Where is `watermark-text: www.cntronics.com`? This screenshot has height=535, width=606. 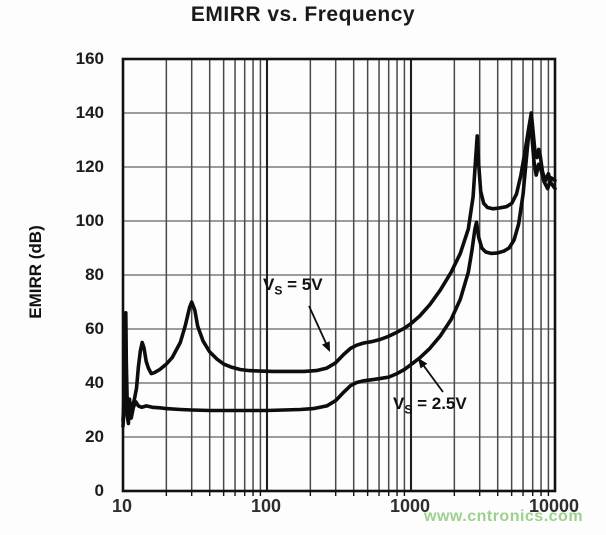 watermark-text: www.cntronics.com is located at coordinates (504, 516).